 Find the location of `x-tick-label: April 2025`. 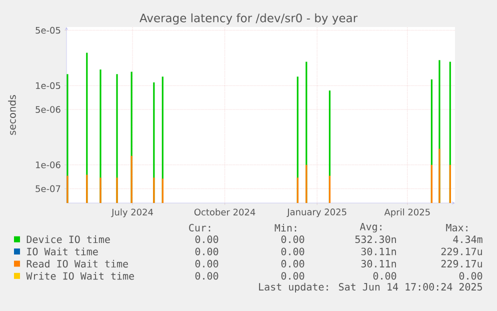

x-tick-label: April 2025 is located at coordinates (407, 213).